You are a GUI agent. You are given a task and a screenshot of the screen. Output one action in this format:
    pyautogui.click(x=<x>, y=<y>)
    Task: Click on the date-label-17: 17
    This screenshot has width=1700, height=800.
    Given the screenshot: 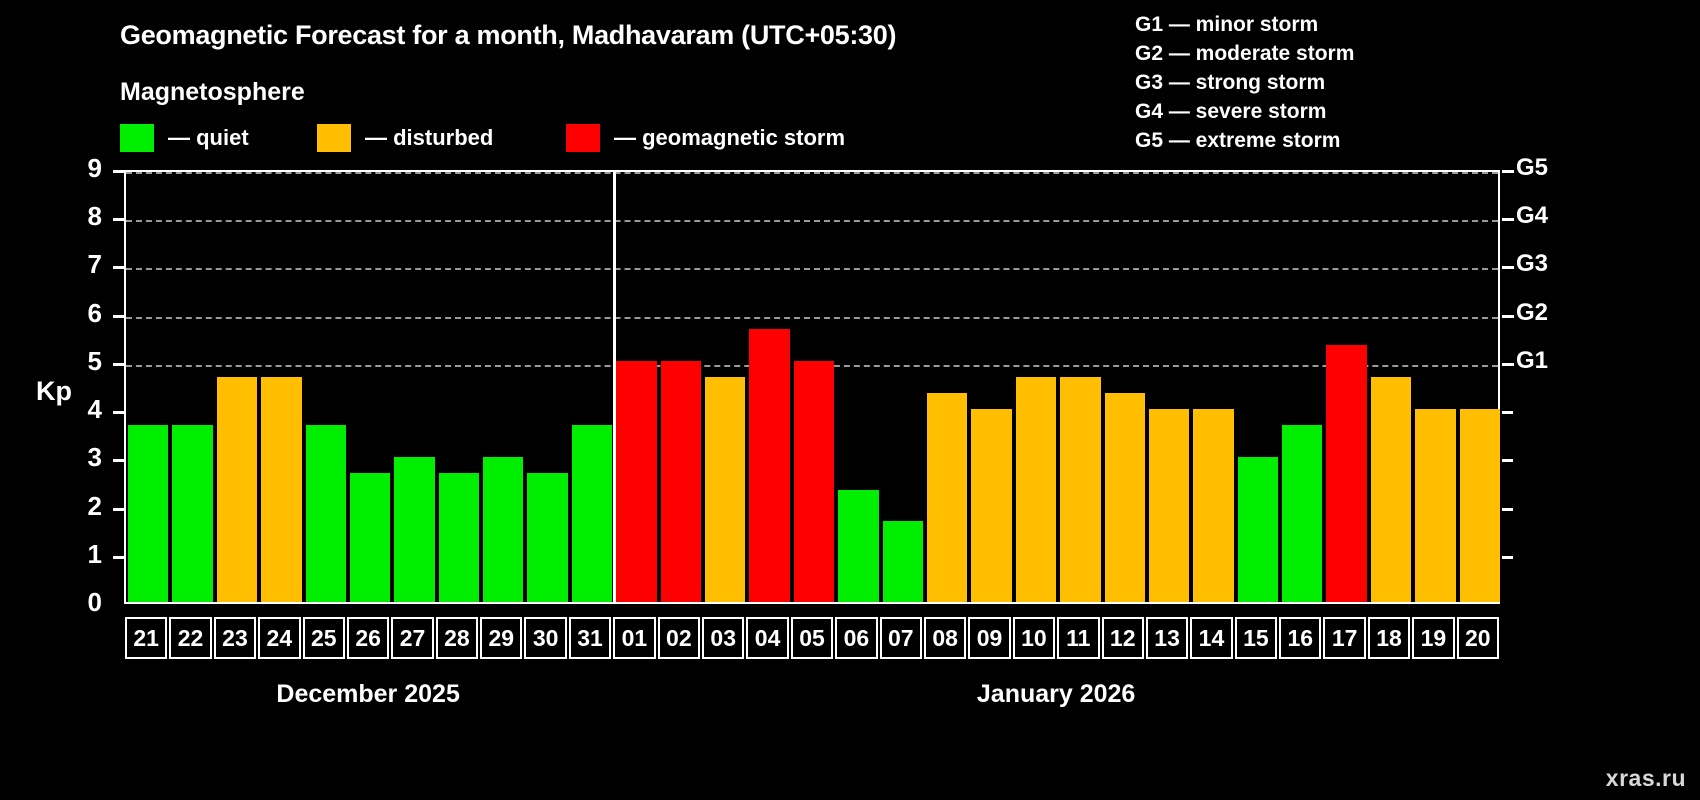 What is the action you would take?
    pyautogui.click(x=1344, y=638)
    